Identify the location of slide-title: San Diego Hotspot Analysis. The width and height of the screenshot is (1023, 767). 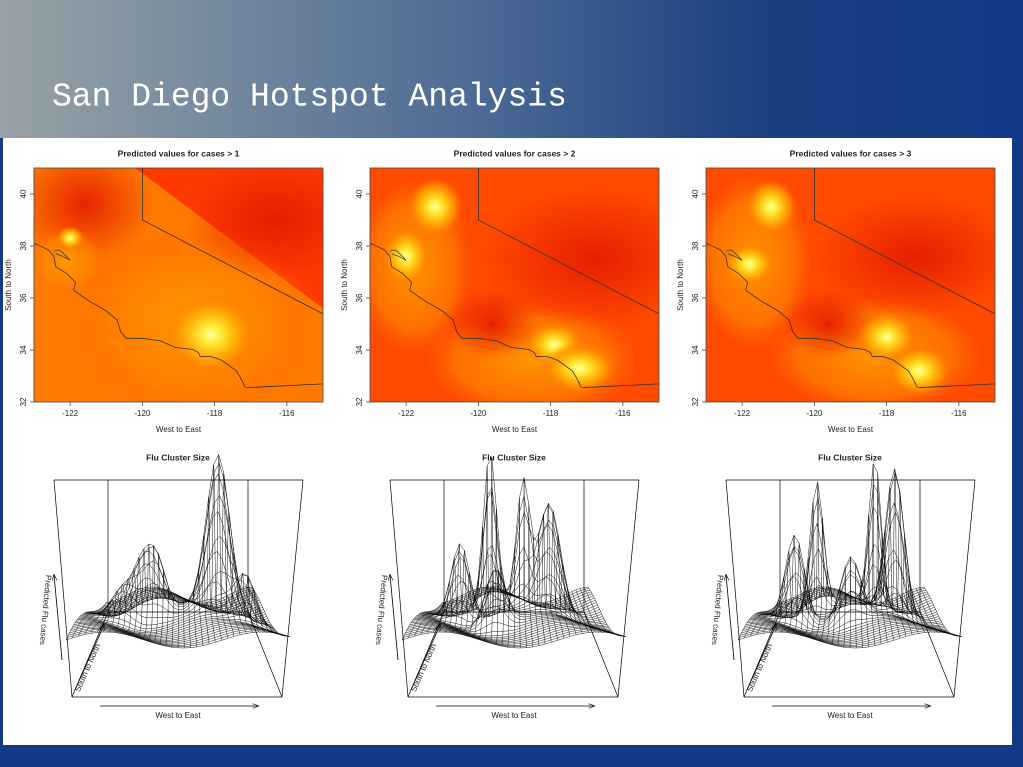
(309, 97).